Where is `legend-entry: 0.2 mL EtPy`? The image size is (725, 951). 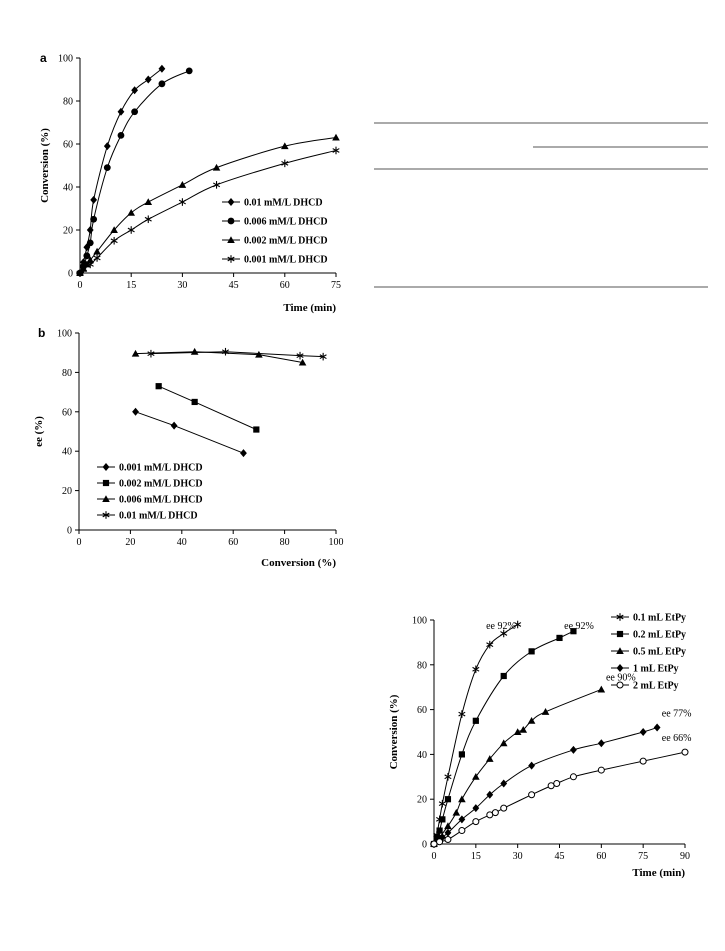 legend-entry: 0.2 mL EtPy is located at coordinates (659, 635).